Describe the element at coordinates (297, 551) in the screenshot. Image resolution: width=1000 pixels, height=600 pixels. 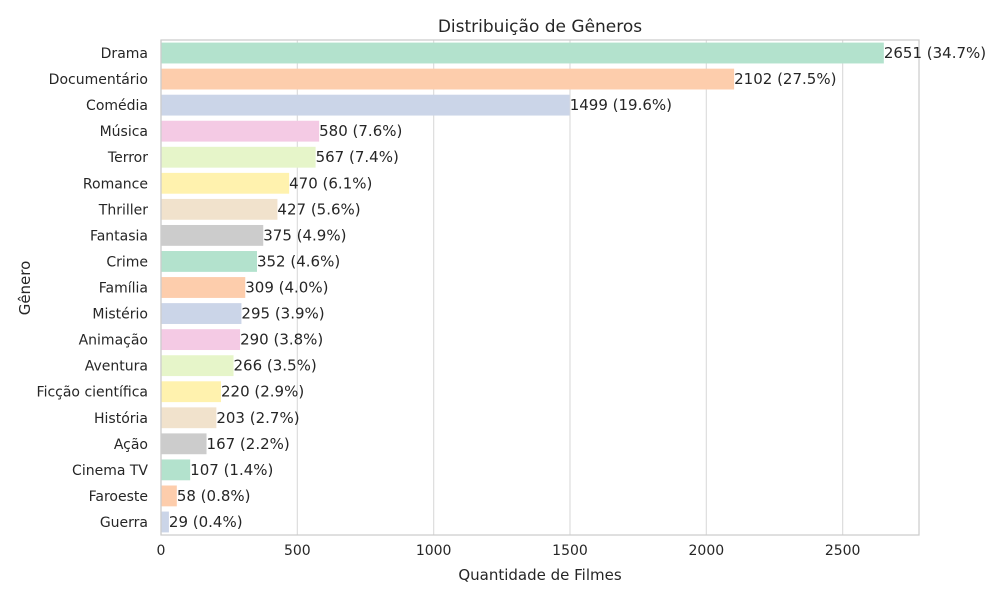
I see `x-tick-label: 500` at that location.